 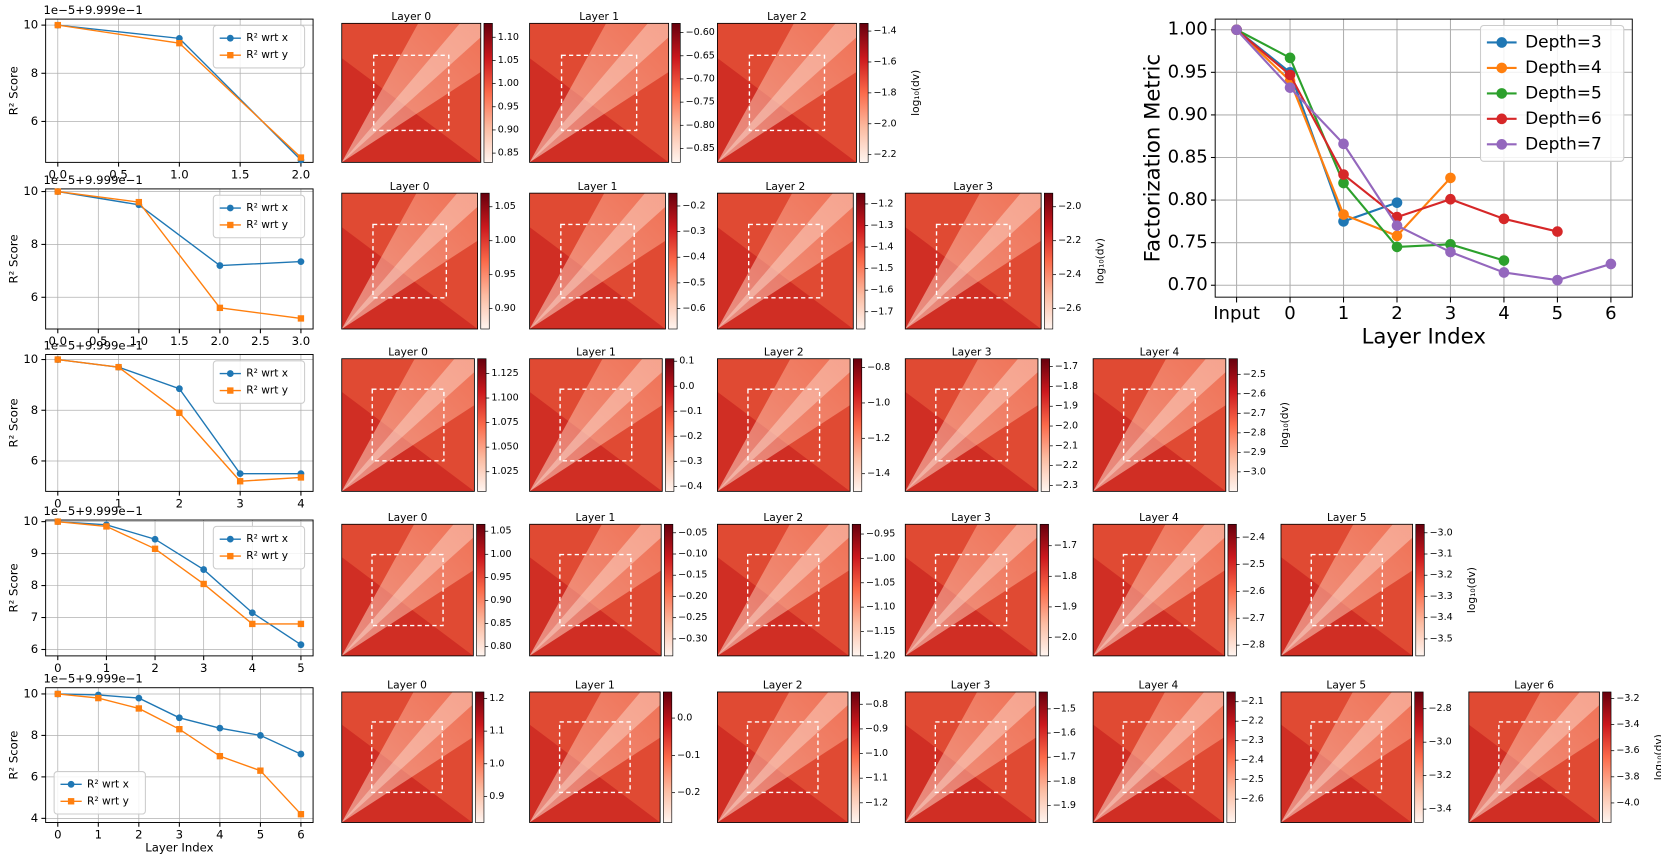 What do you see at coordinates (1441, 596) in the screenshot?
I see `colorbar-tick-label: −3.3` at bounding box center [1441, 596].